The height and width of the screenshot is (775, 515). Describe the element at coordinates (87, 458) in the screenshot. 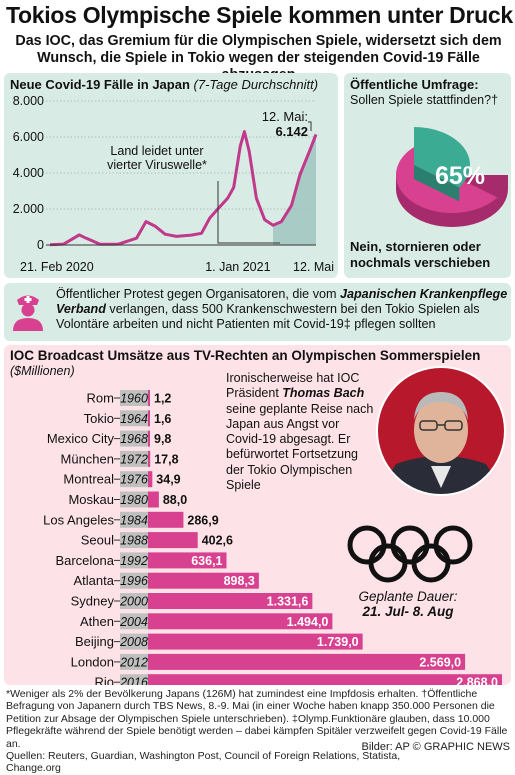

I see `bar-category-label: München` at that location.